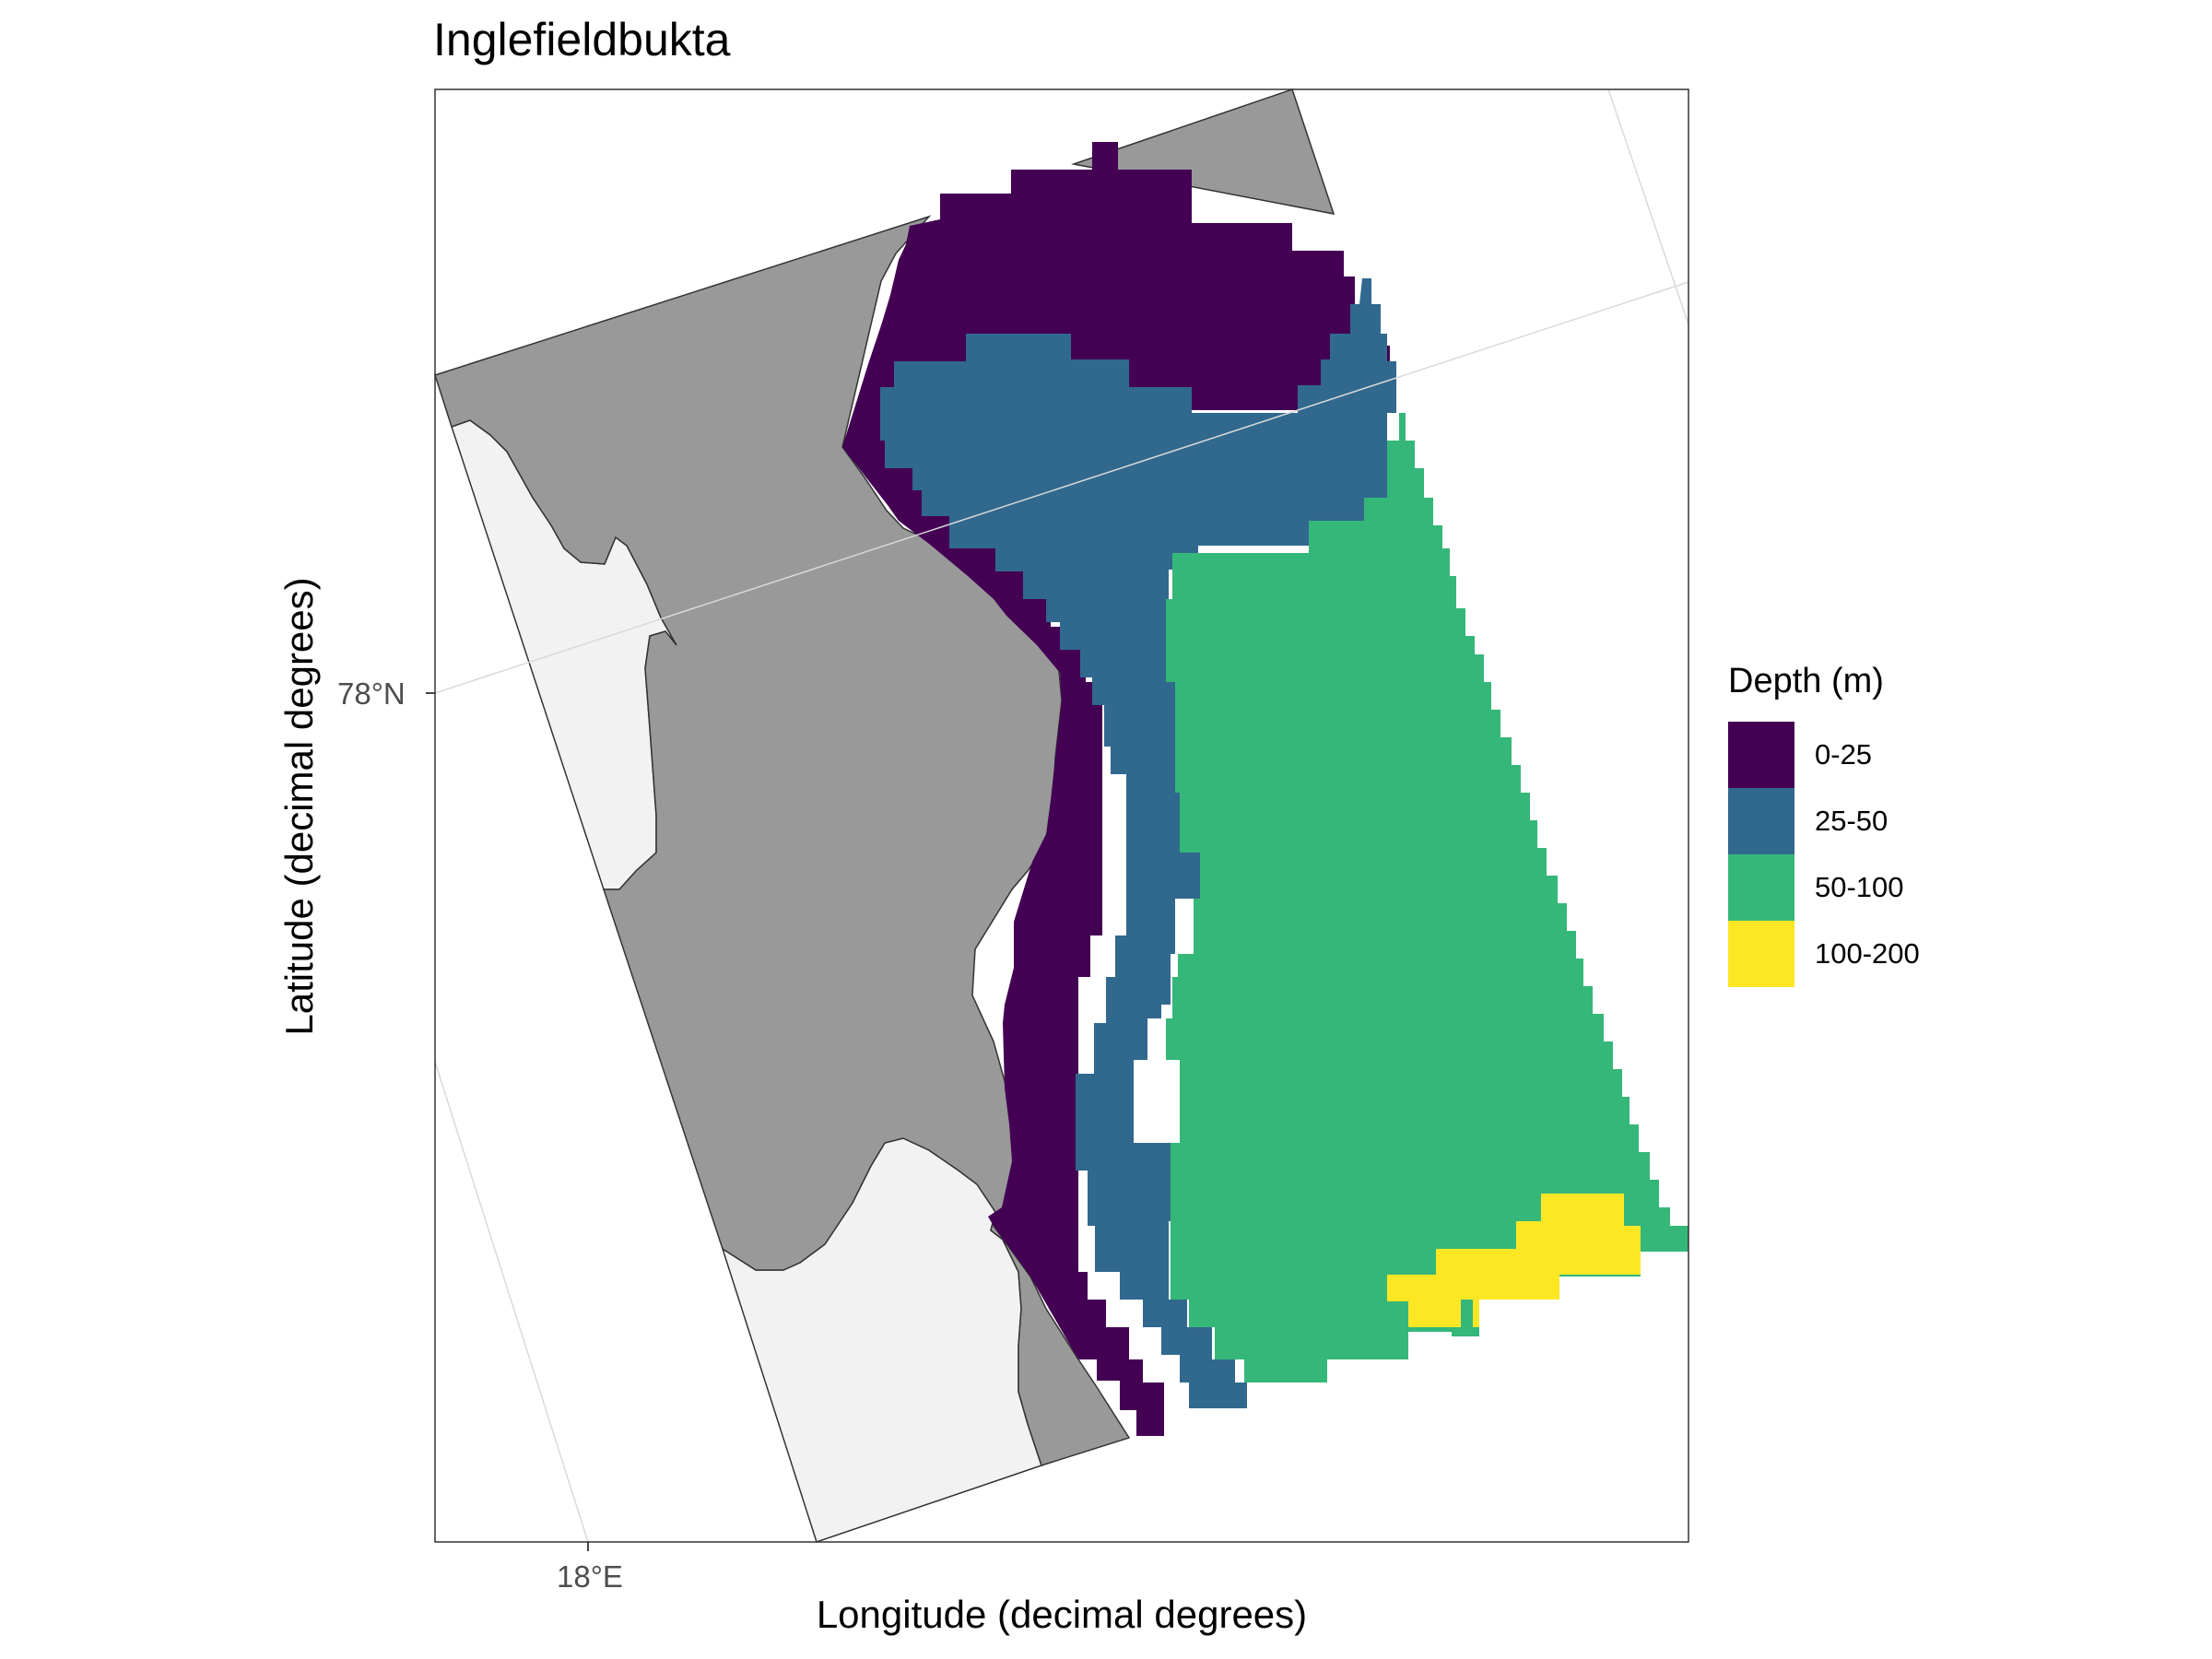 The height and width of the screenshot is (1659, 2212). I want to click on depth-zone-50-100-sliver, so click(1465, 1313).